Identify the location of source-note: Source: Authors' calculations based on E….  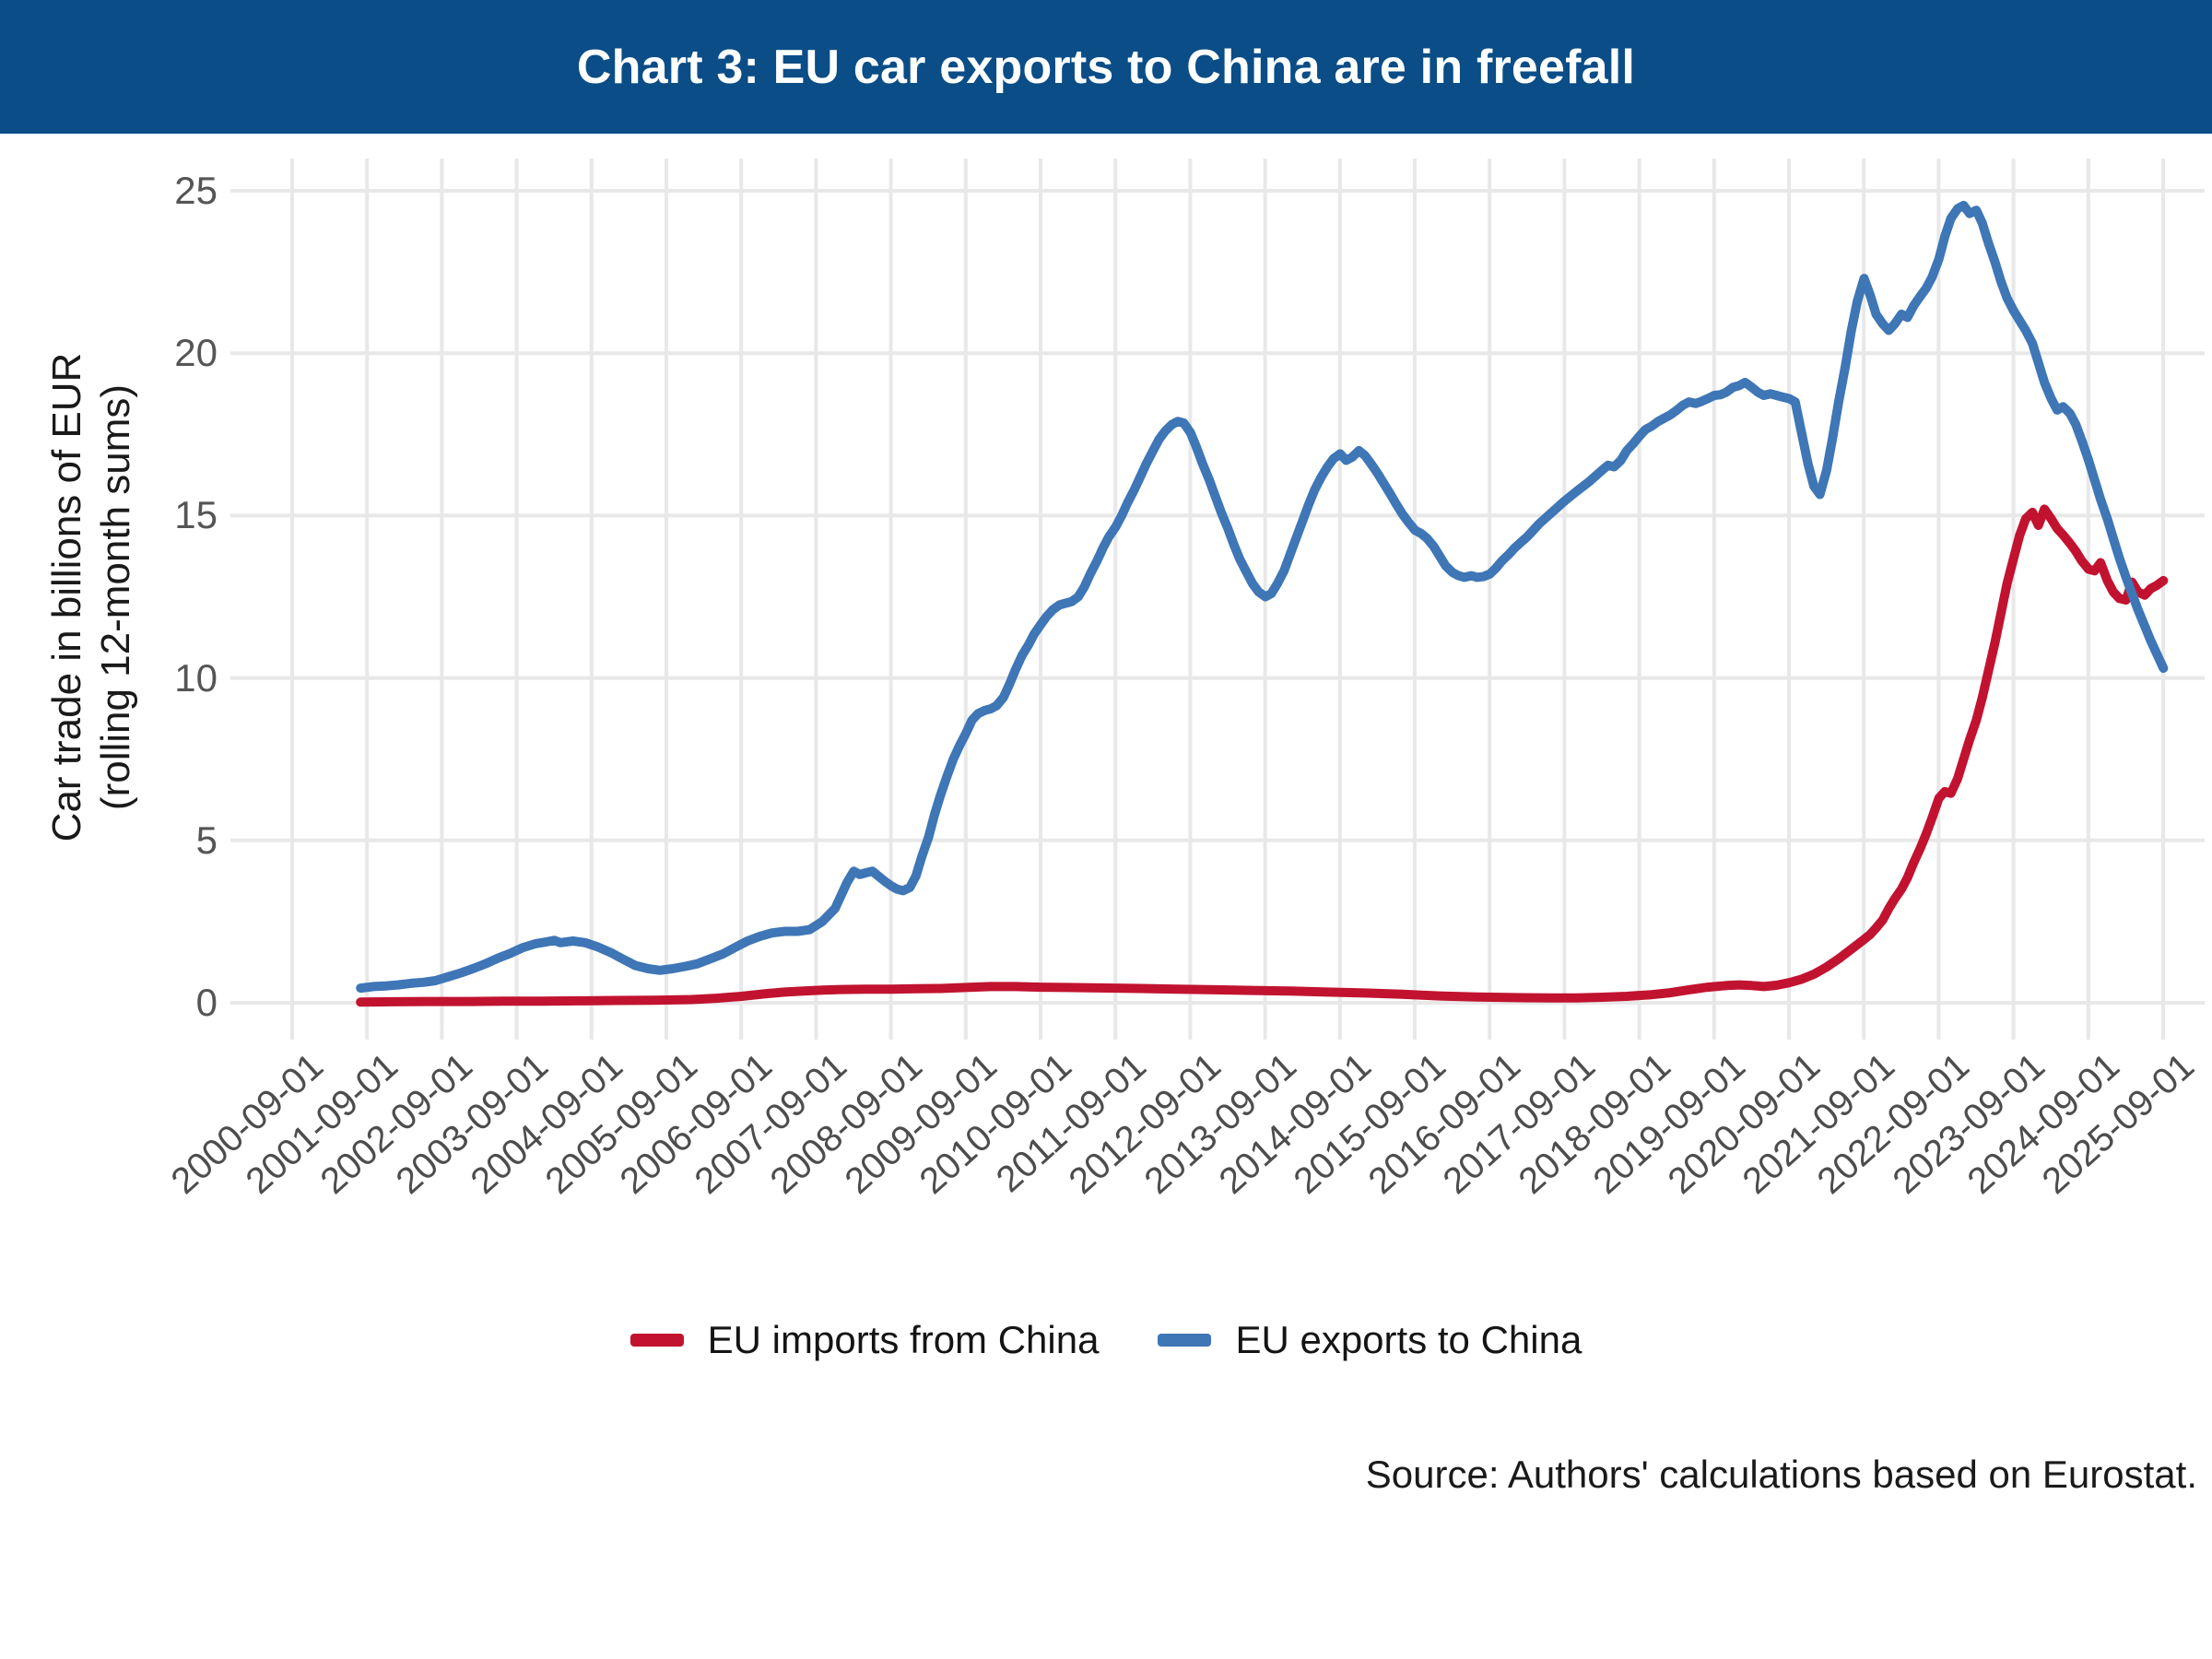
(1781, 1474).